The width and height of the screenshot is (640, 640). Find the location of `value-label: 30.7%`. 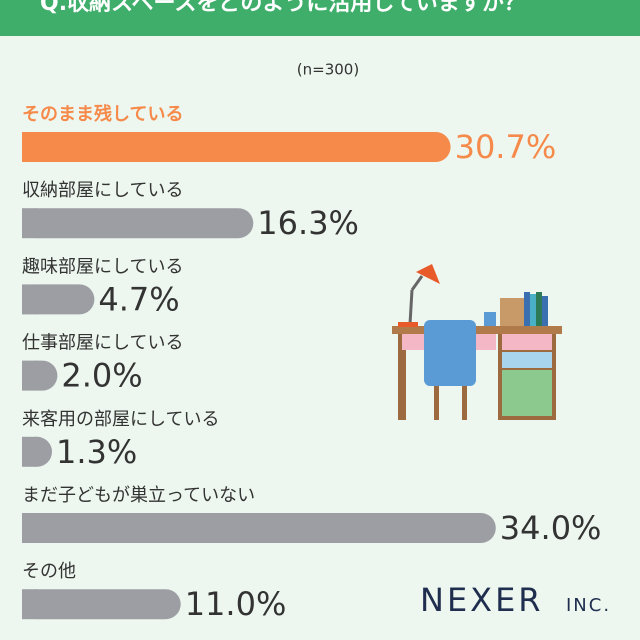

value-label: 30.7% is located at coordinates (506, 147).